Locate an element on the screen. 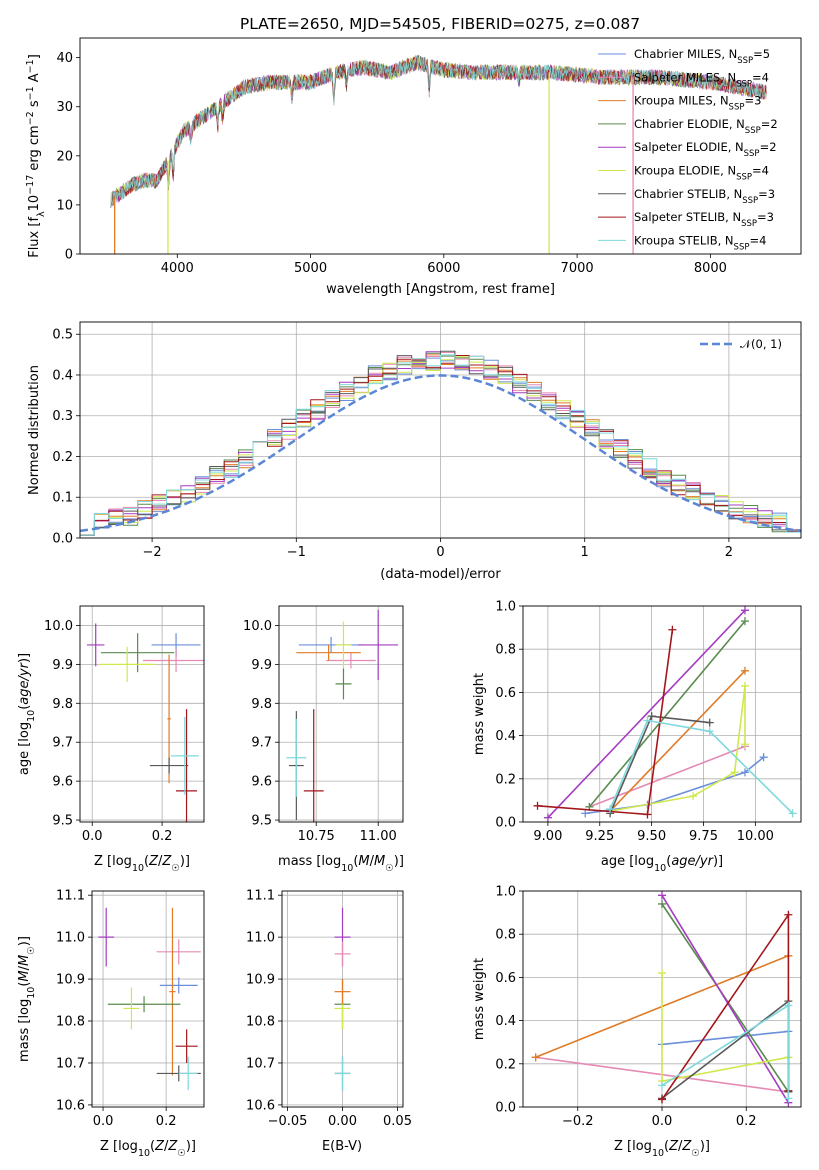 The width and height of the screenshot is (819, 1170). legend-value: =3 is located at coordinates (752, 101).